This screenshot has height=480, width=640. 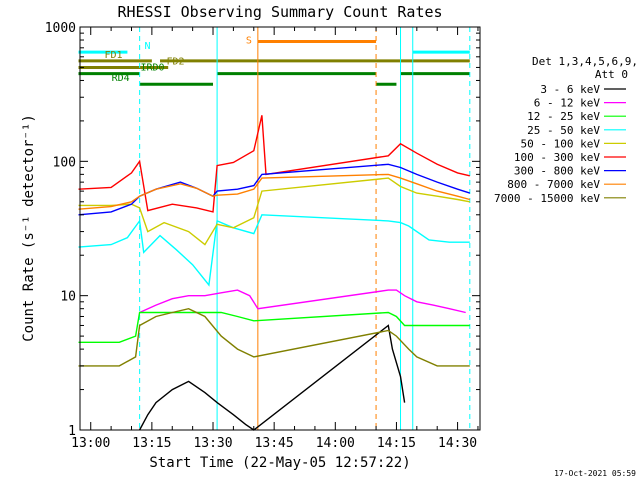 What do you see at coordinates (557, 171) in the screenshot?
I see `legend-label-300-800-kev: 300 - 800 keV` at bounding box center [557, 171].